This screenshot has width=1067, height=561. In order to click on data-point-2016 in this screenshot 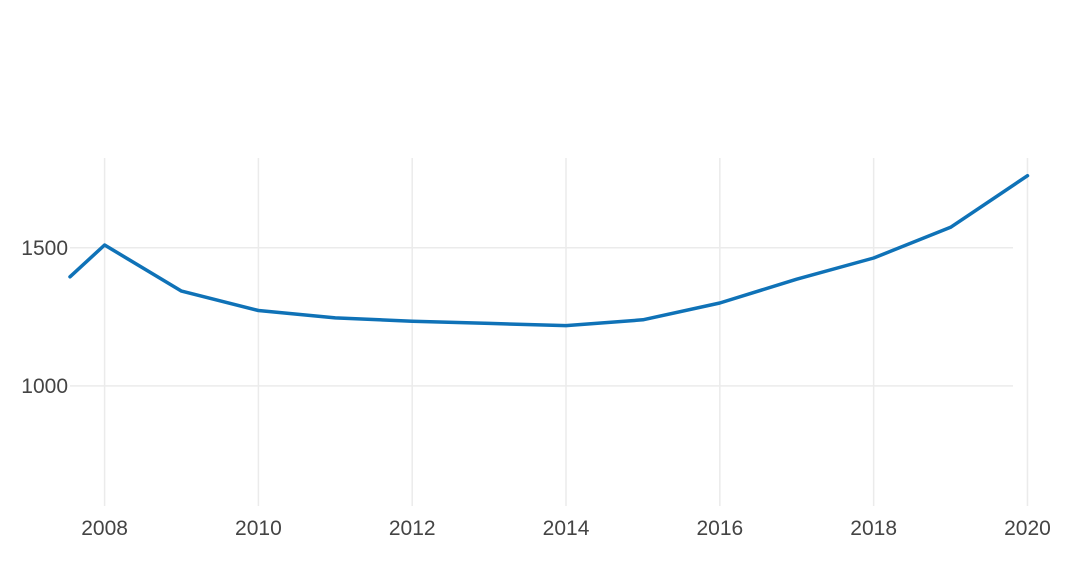, I will do `click(720, 303)`.